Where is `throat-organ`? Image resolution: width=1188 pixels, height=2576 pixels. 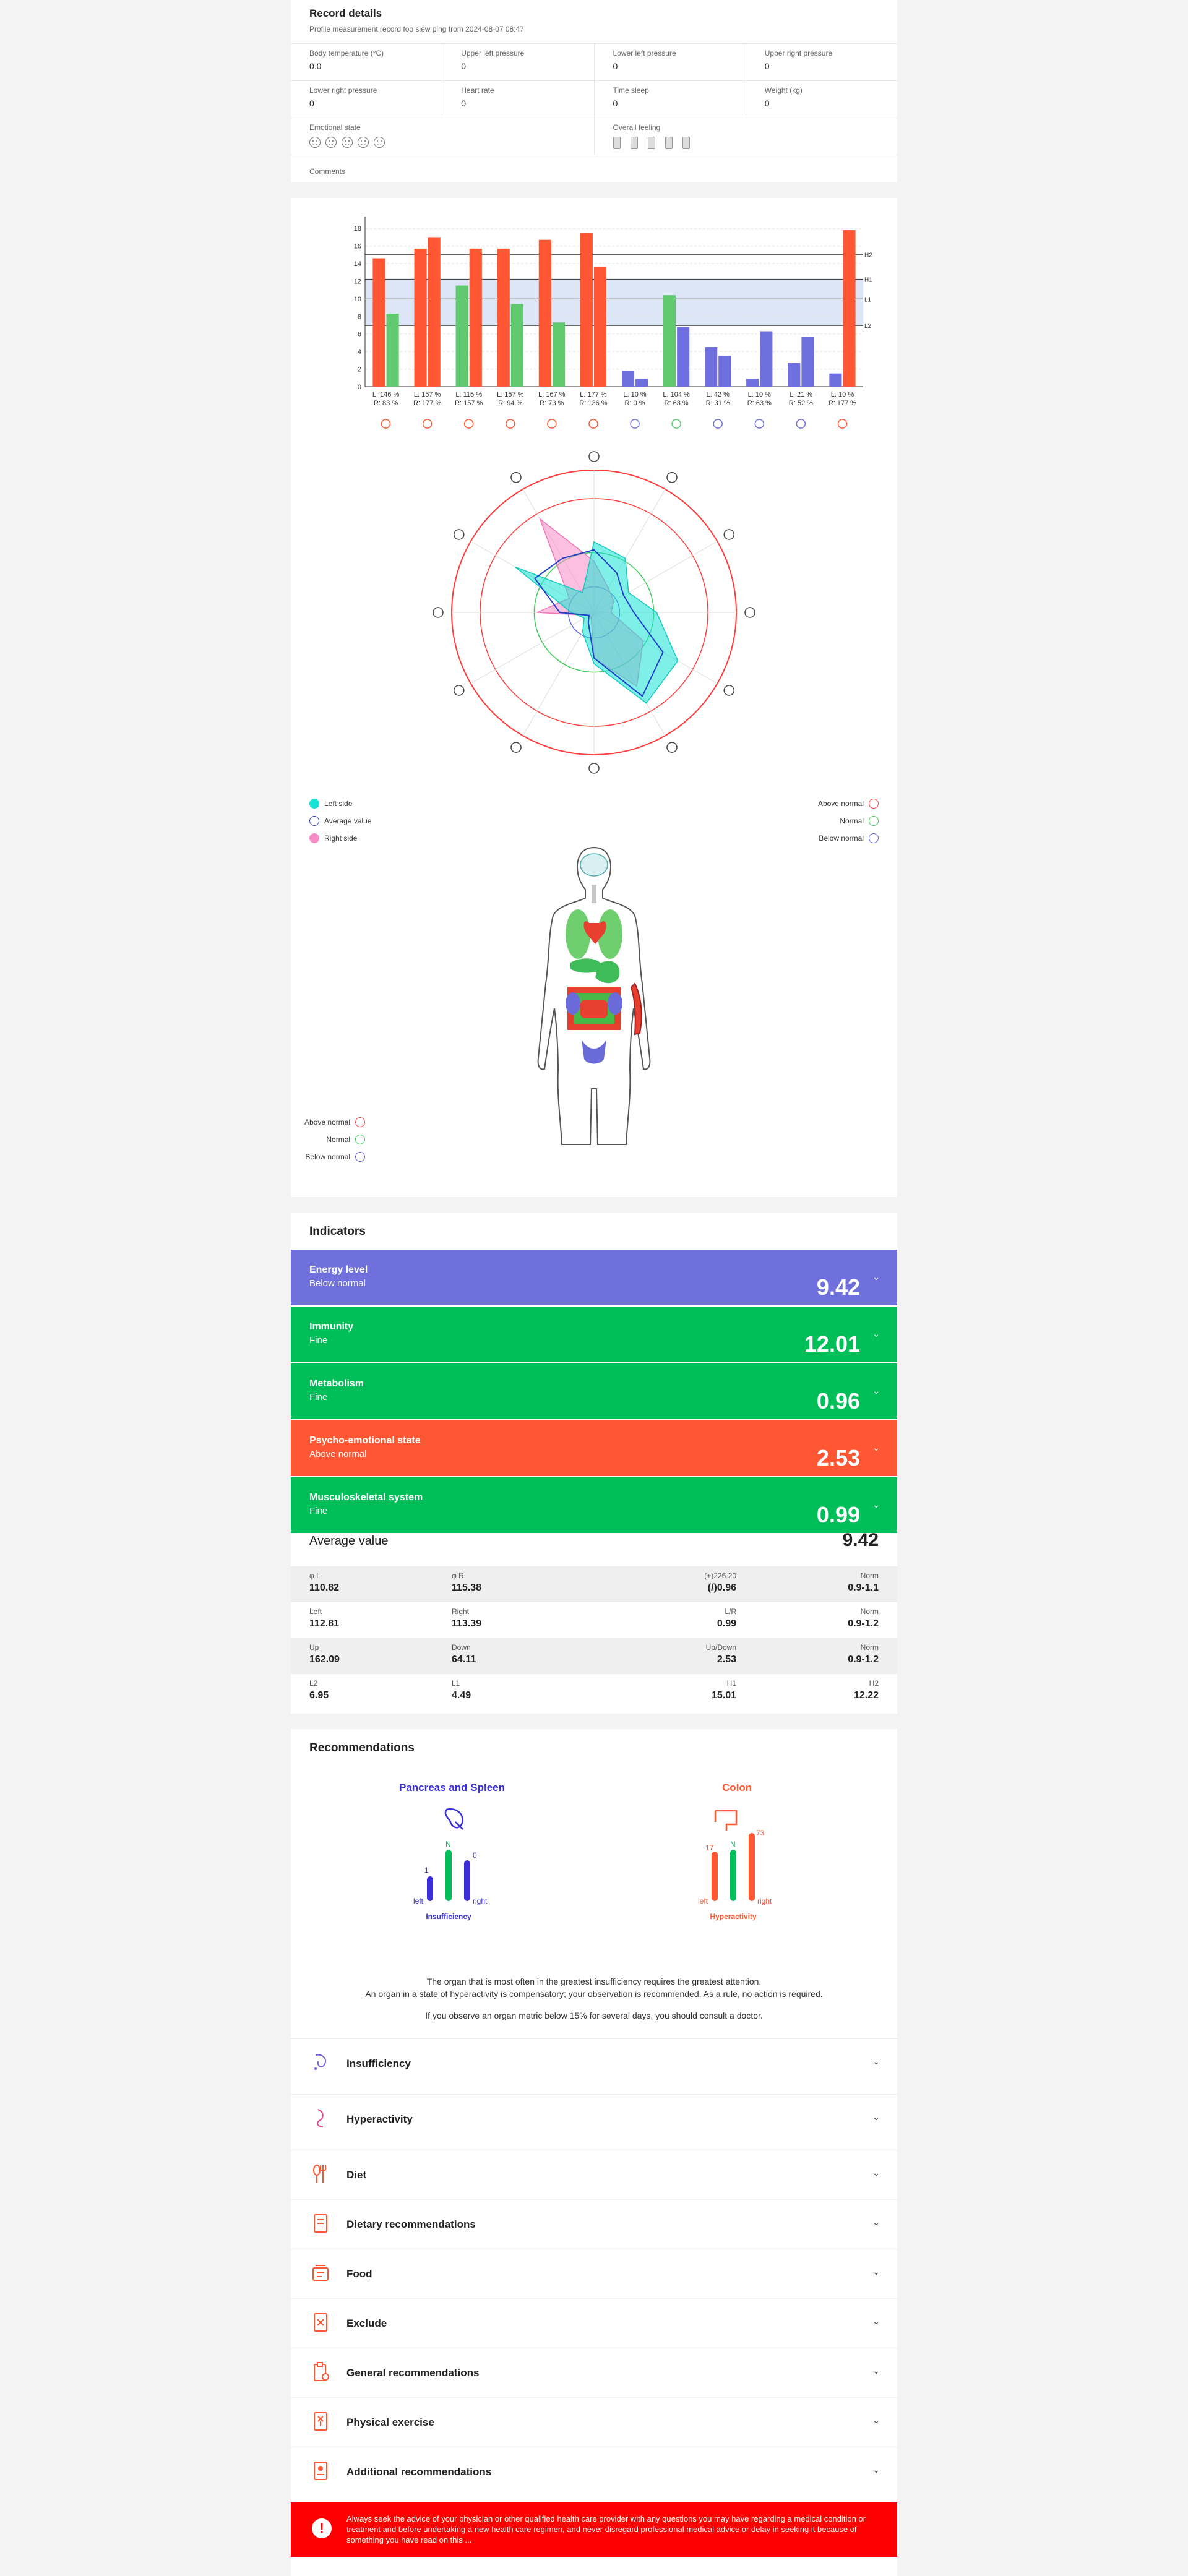 throat-organ is located at coordinates (594, 894).